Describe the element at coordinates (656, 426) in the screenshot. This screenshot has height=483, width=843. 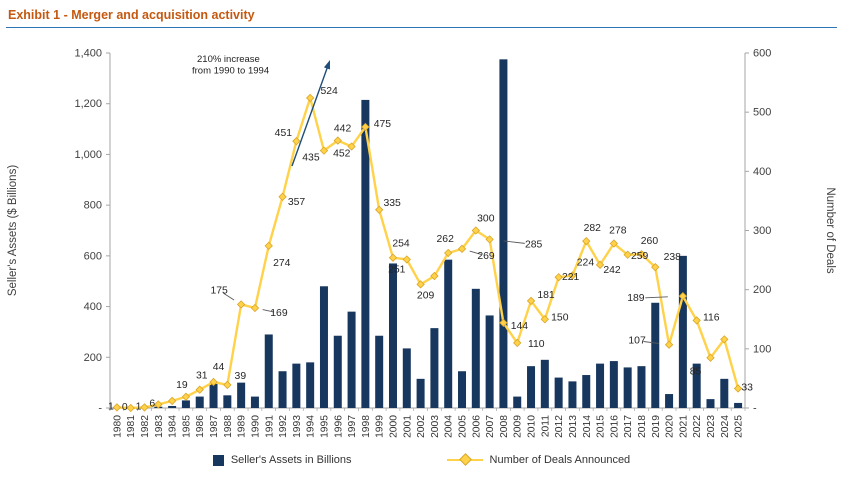
I see `x-axis-year-label: 2019` at that location.